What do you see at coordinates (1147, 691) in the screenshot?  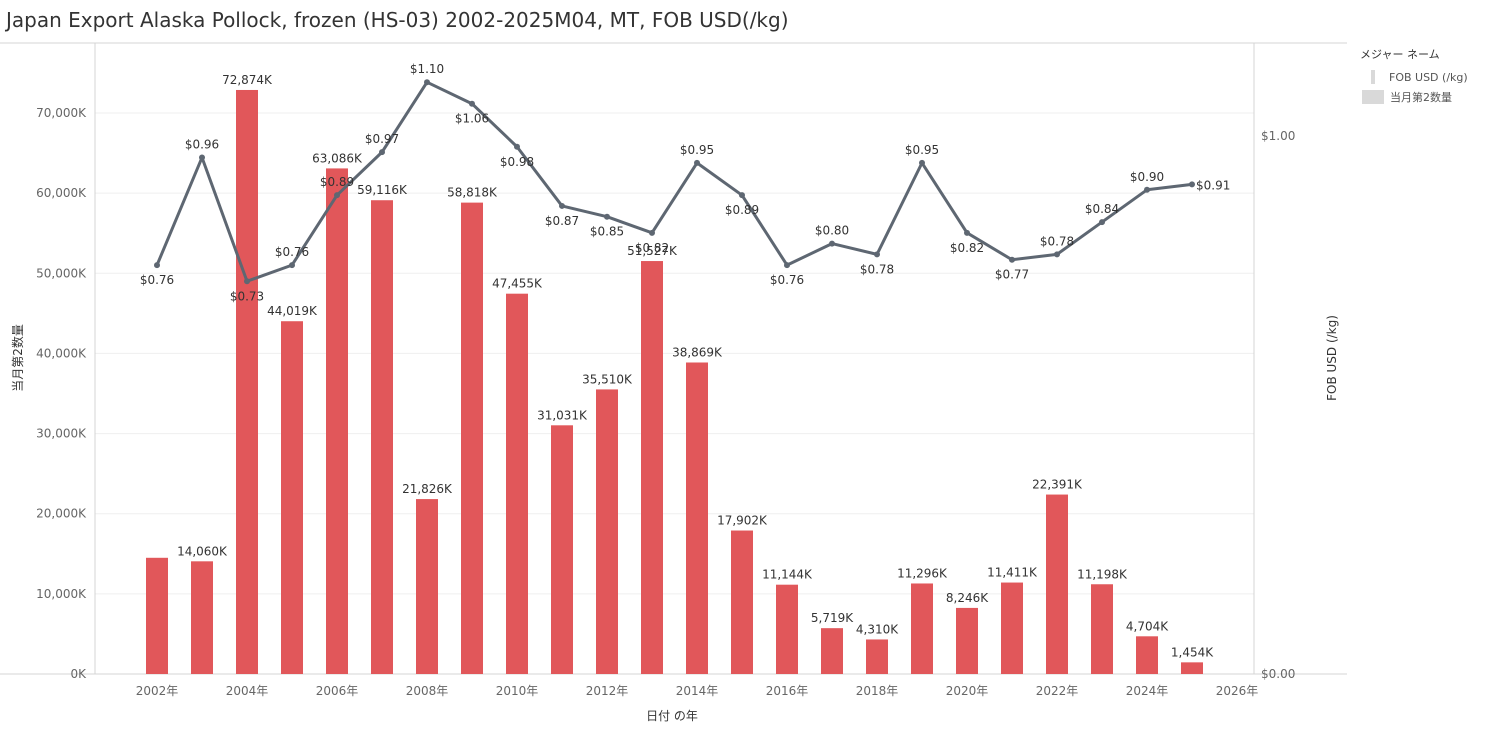 I see `x-tick-label: 2024年` at bounding box center [1147, 691].